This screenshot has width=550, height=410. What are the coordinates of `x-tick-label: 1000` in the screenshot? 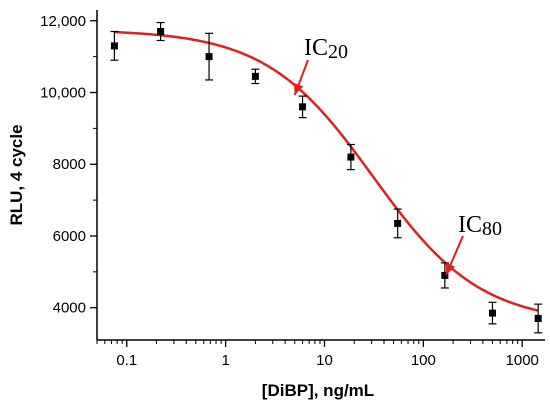 It's located at (522, 360).